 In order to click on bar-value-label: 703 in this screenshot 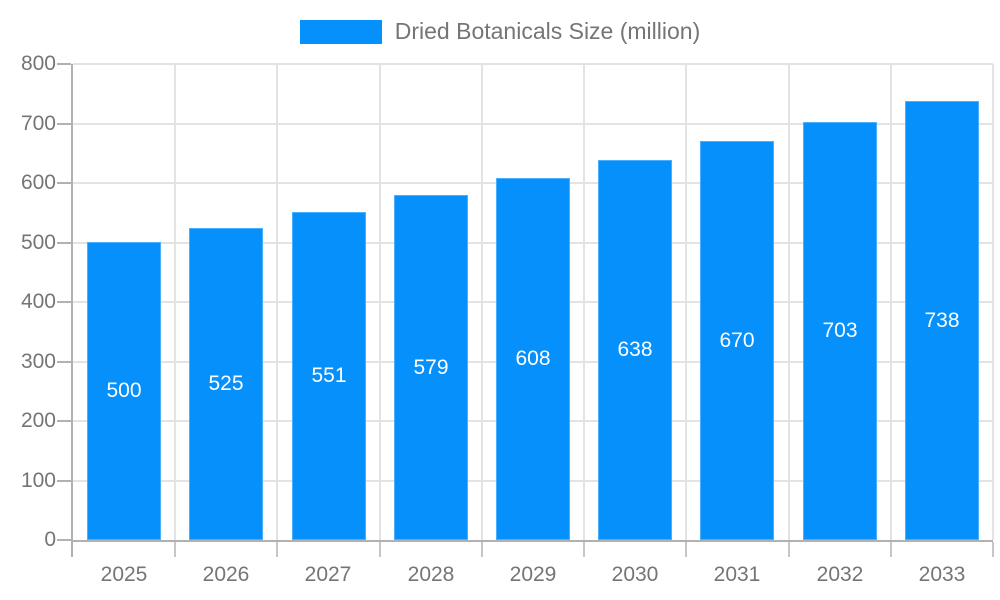, I will do `click(840, 330)`.